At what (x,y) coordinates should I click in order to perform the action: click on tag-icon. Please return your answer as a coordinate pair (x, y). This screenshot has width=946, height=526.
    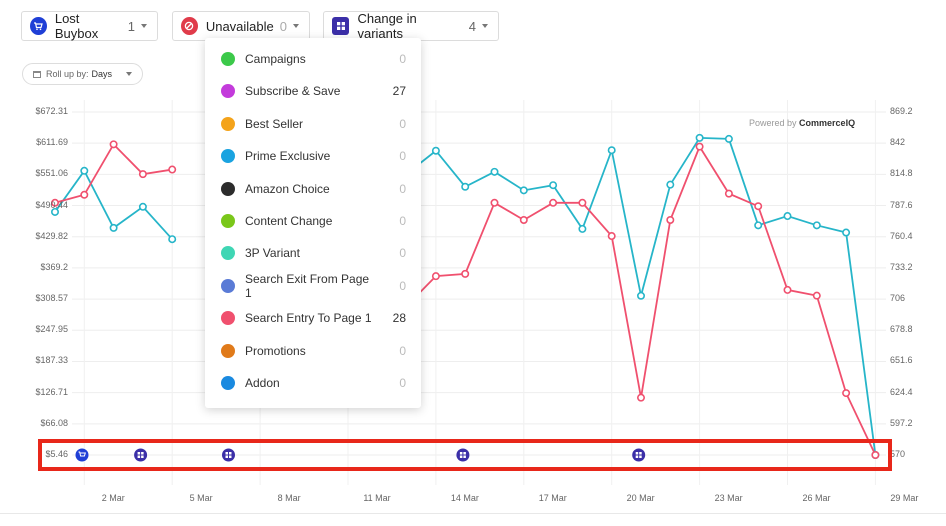
    Looking at the image, I should click on (228, 350).